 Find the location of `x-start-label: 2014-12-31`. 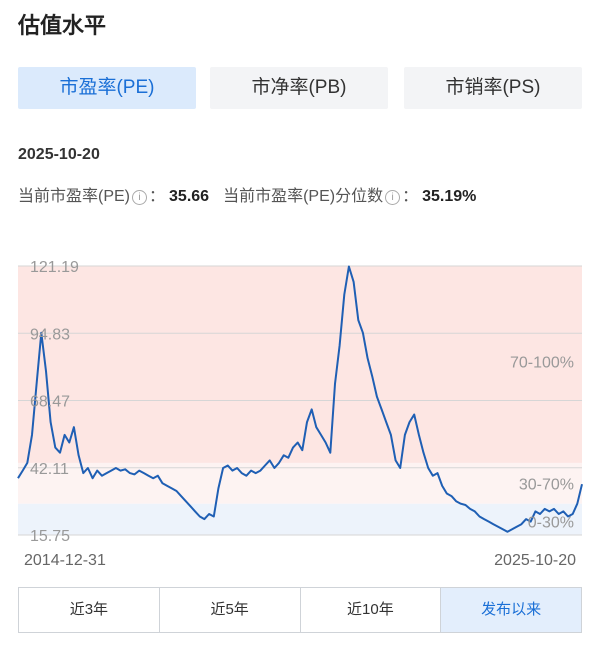

x-start-label: 2014-12-31 is located at coordinates (65, 560).